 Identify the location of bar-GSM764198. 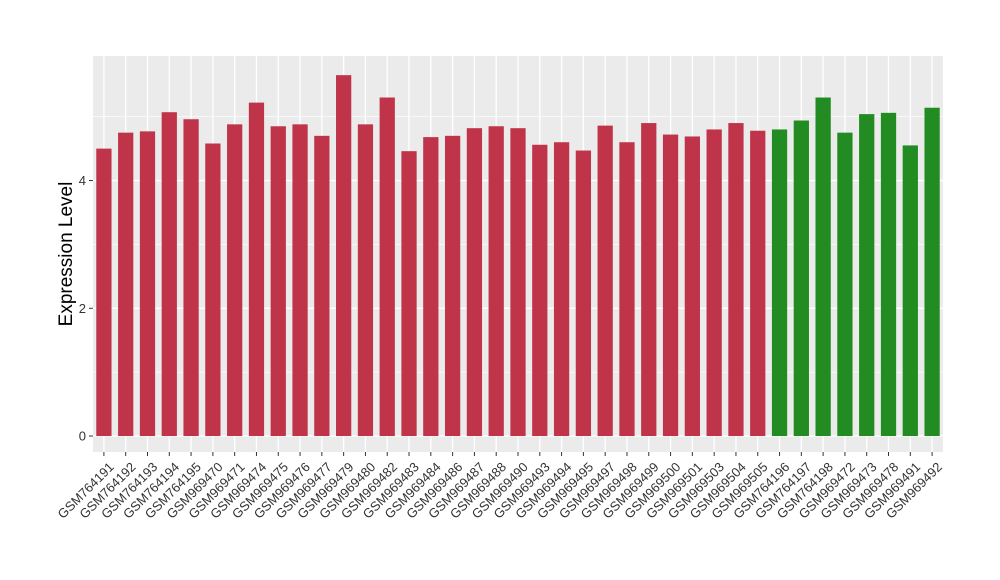
(823, 267).